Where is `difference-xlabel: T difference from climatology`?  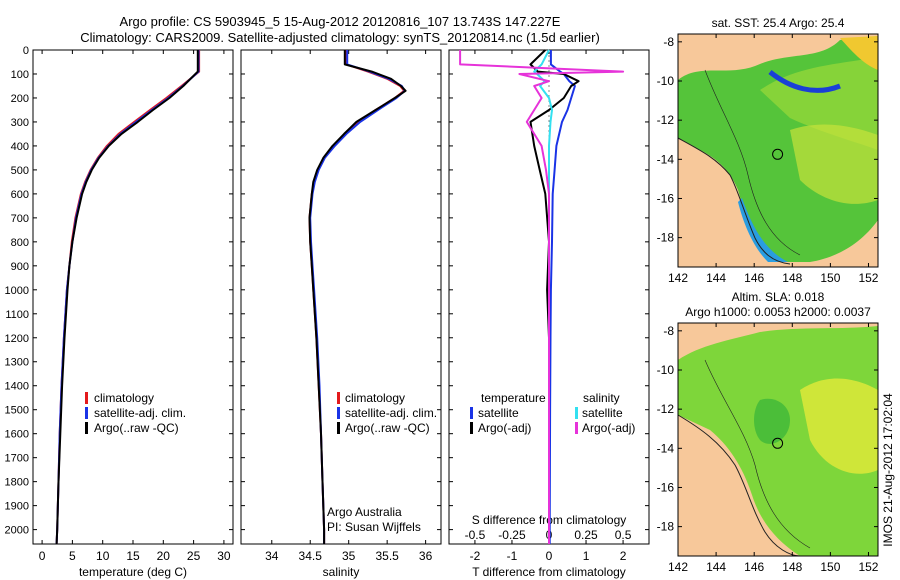
difference-xlabel: T difference from climatology is located at coordinates (549, 572).